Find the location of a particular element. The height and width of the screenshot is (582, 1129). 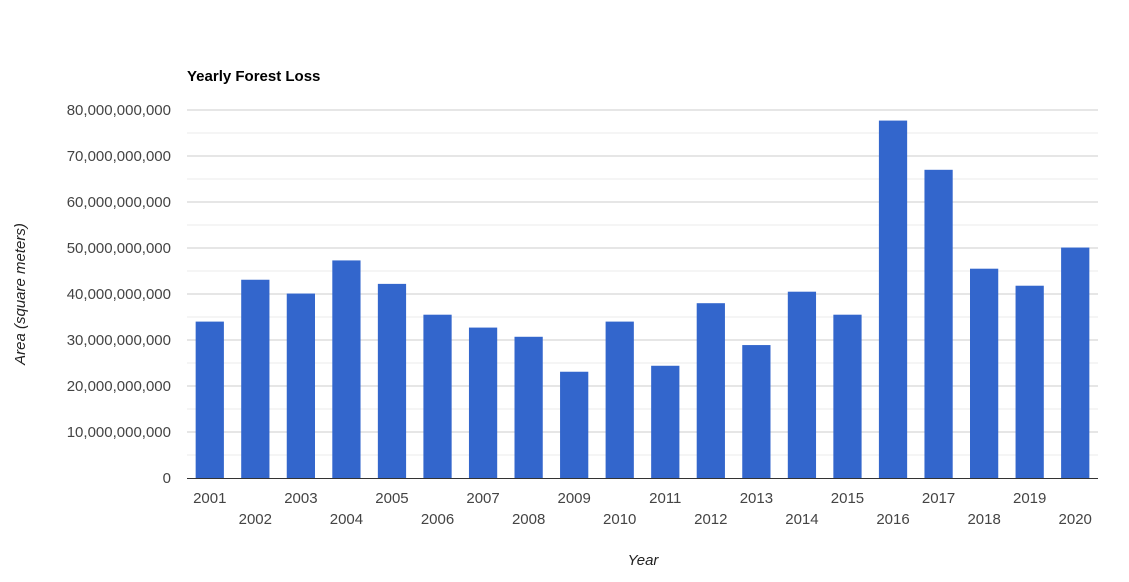

x-tick-label: 2007 is located at coordinates (482, 498).